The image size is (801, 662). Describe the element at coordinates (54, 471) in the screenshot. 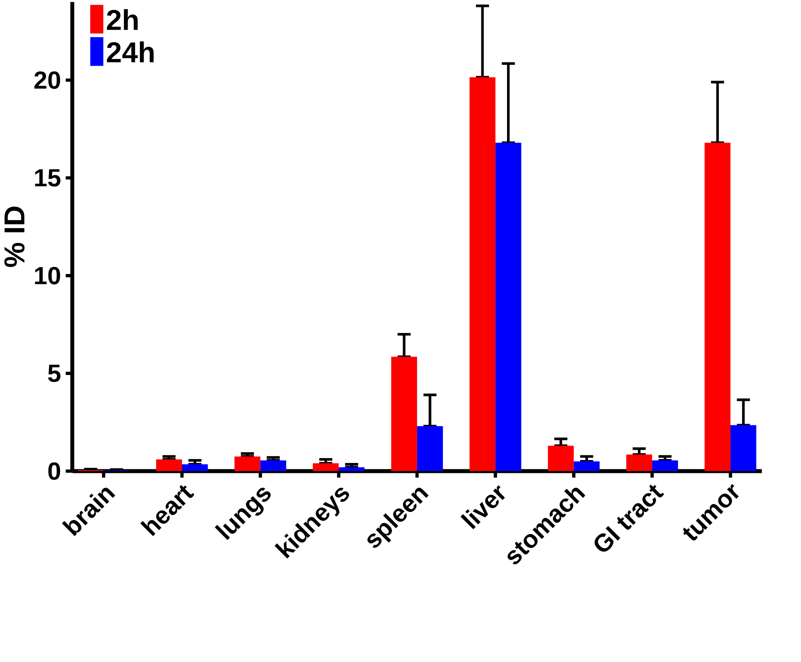

I see `y-tick-label: 0` at that location.